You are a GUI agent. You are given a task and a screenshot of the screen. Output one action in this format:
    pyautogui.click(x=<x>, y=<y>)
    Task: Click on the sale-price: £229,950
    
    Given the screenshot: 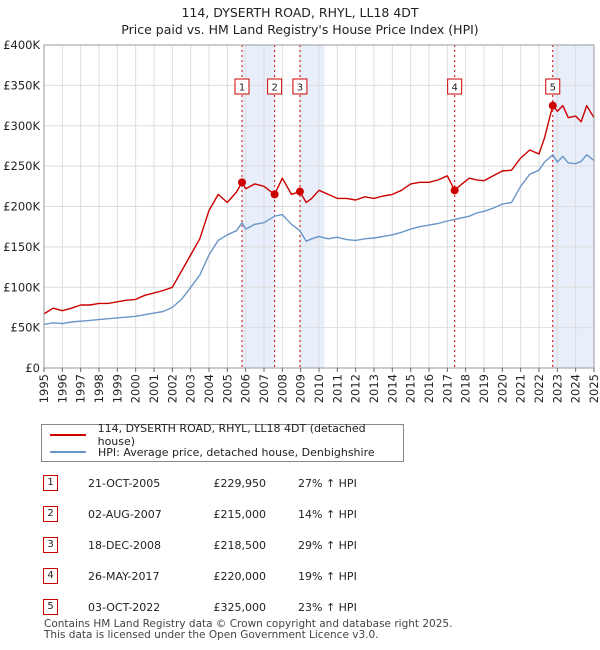 What is the action you would take?
    pyautogui.click(x=240, y=483)
    